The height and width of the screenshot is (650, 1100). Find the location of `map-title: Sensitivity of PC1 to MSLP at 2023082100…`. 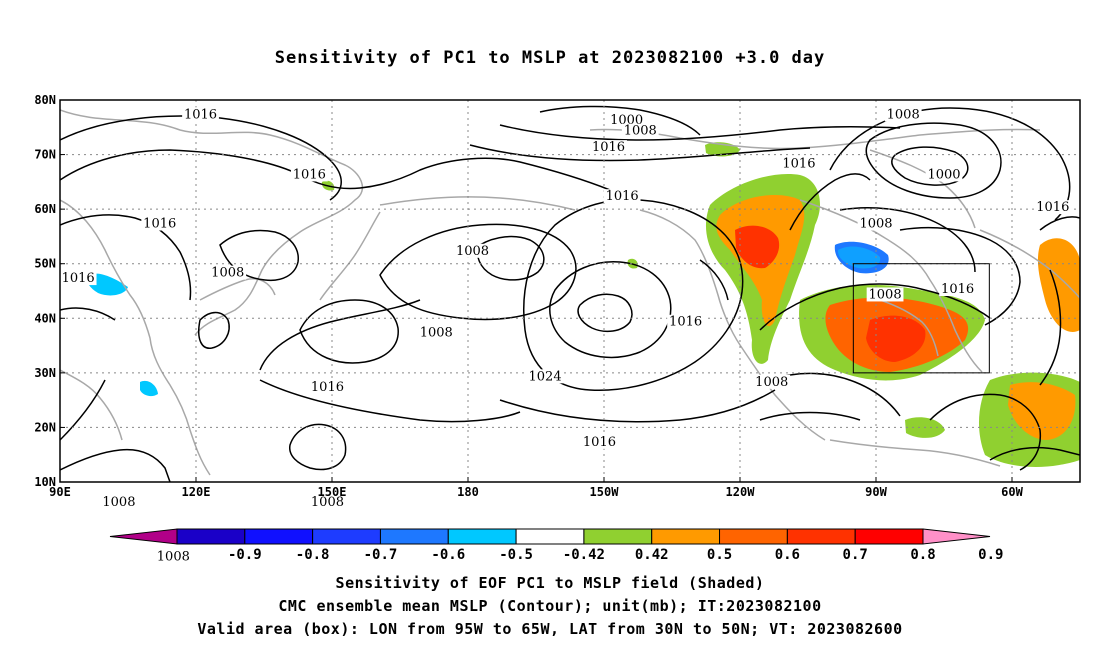

map-title: Sensitivity of PC1 to MSLP at 2023082100… is located at coordinates (550, 58).